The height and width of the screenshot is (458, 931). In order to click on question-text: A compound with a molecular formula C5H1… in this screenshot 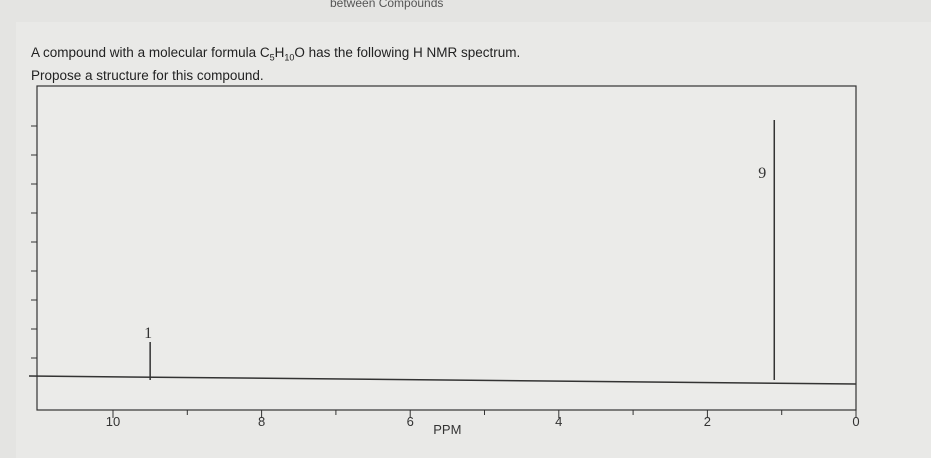, I will do `click(275, 64)`.